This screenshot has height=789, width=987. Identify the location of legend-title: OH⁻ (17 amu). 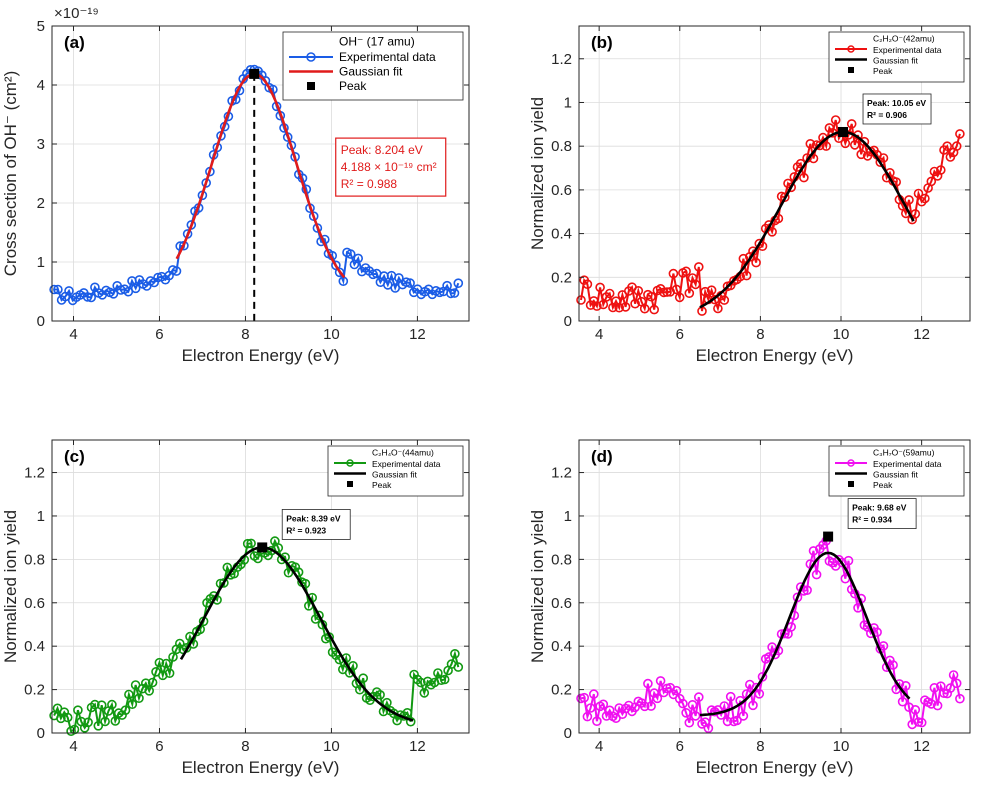
(377, 42).